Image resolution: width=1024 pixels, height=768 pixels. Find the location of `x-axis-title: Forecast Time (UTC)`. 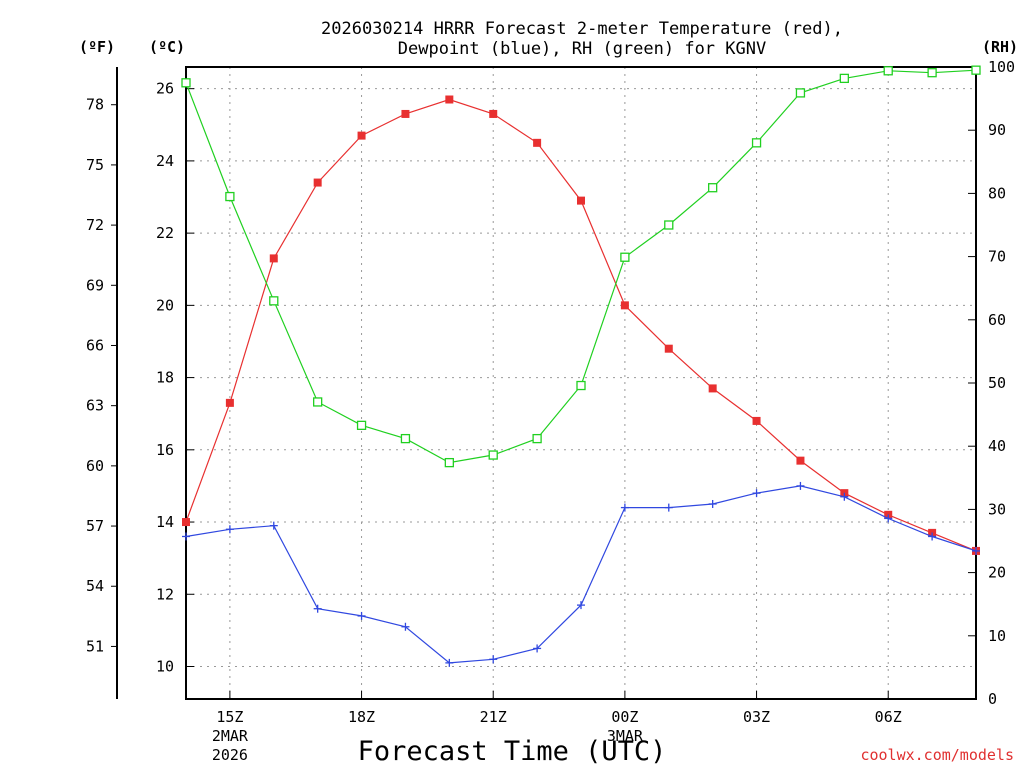

x-axis-title: Forecast Time (UTC) is located at coordinates (512, 751).